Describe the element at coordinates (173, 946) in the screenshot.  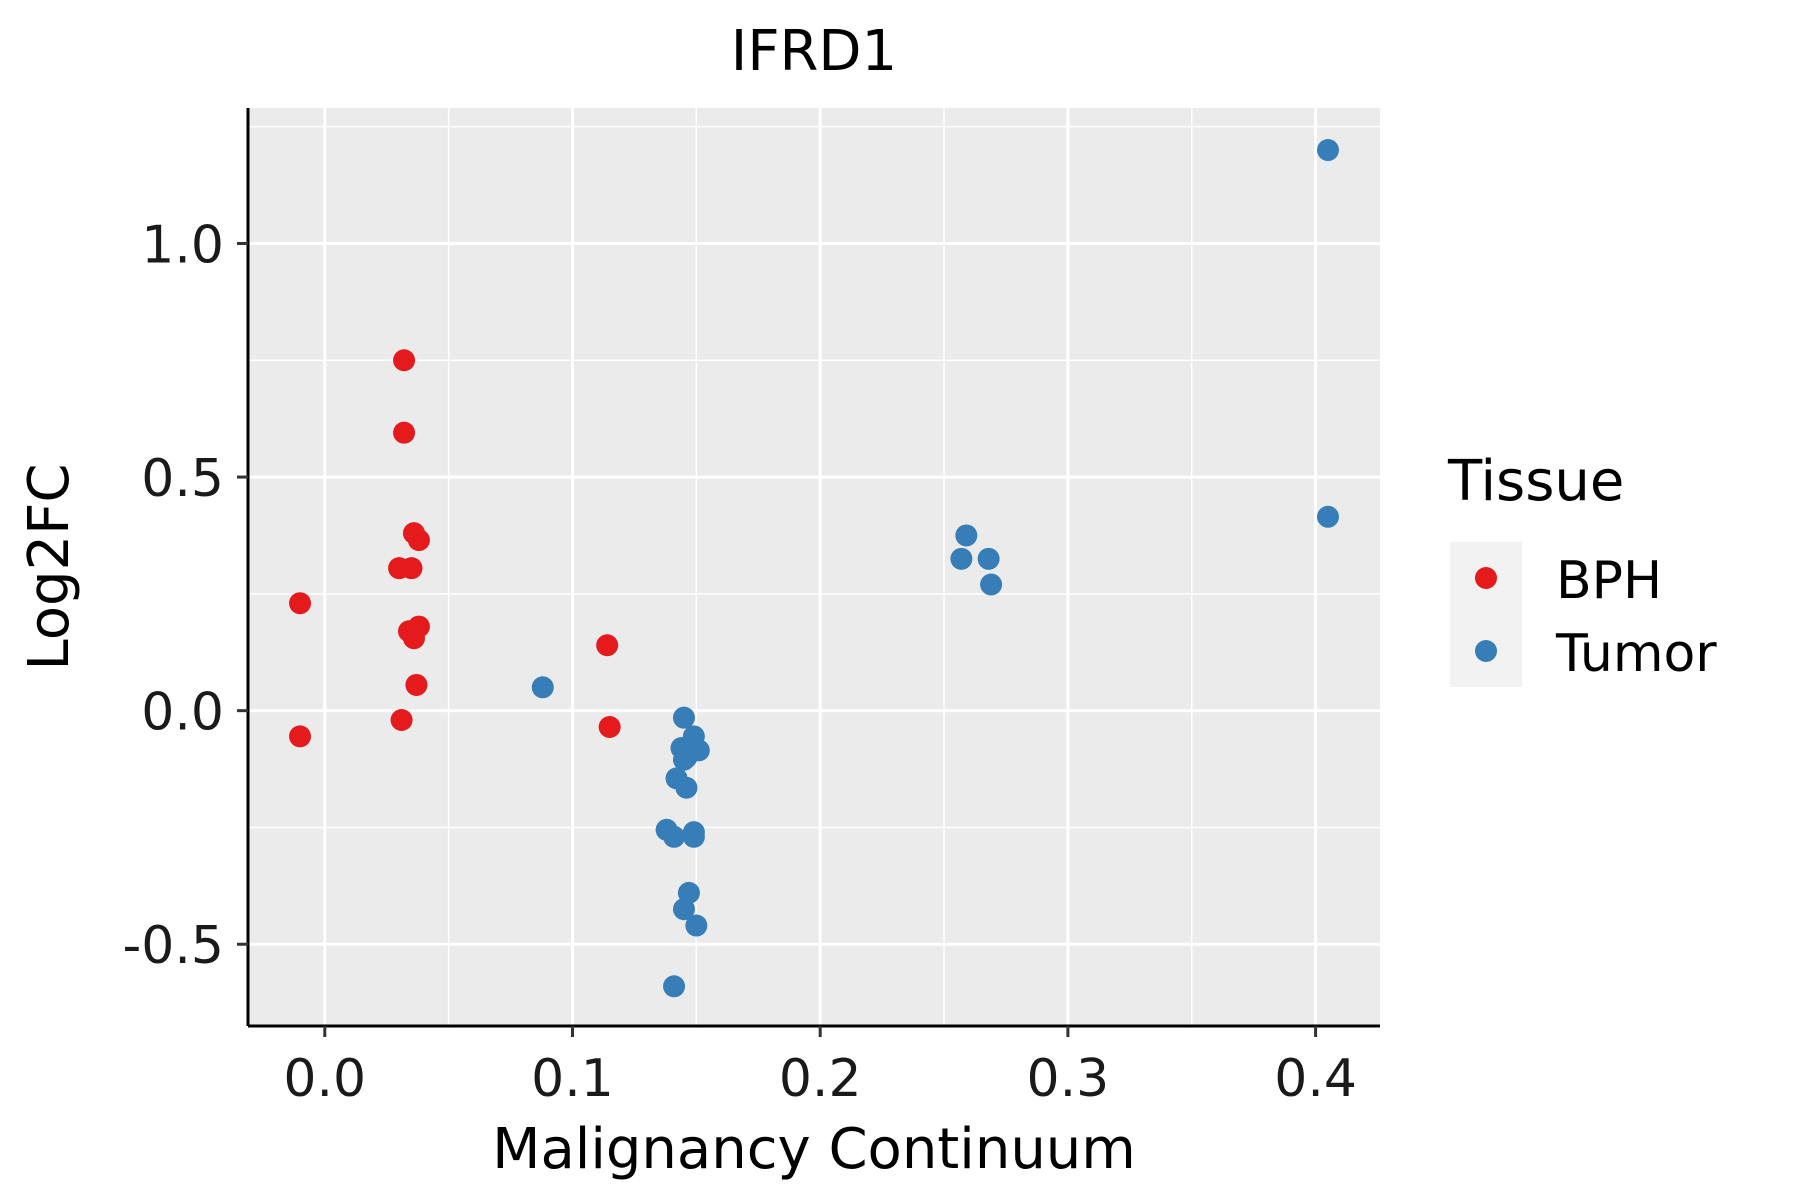
I see `y-tick-label: -0.5` at that location.